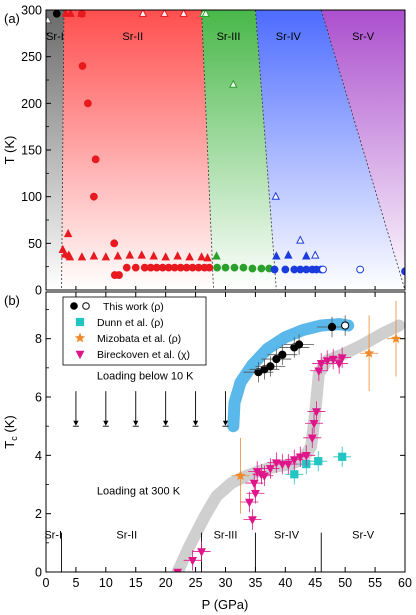 Image resolution: width=416 pixels, height=615 pixels. I want to click on x-tick-label: 55, so click(375, 583).